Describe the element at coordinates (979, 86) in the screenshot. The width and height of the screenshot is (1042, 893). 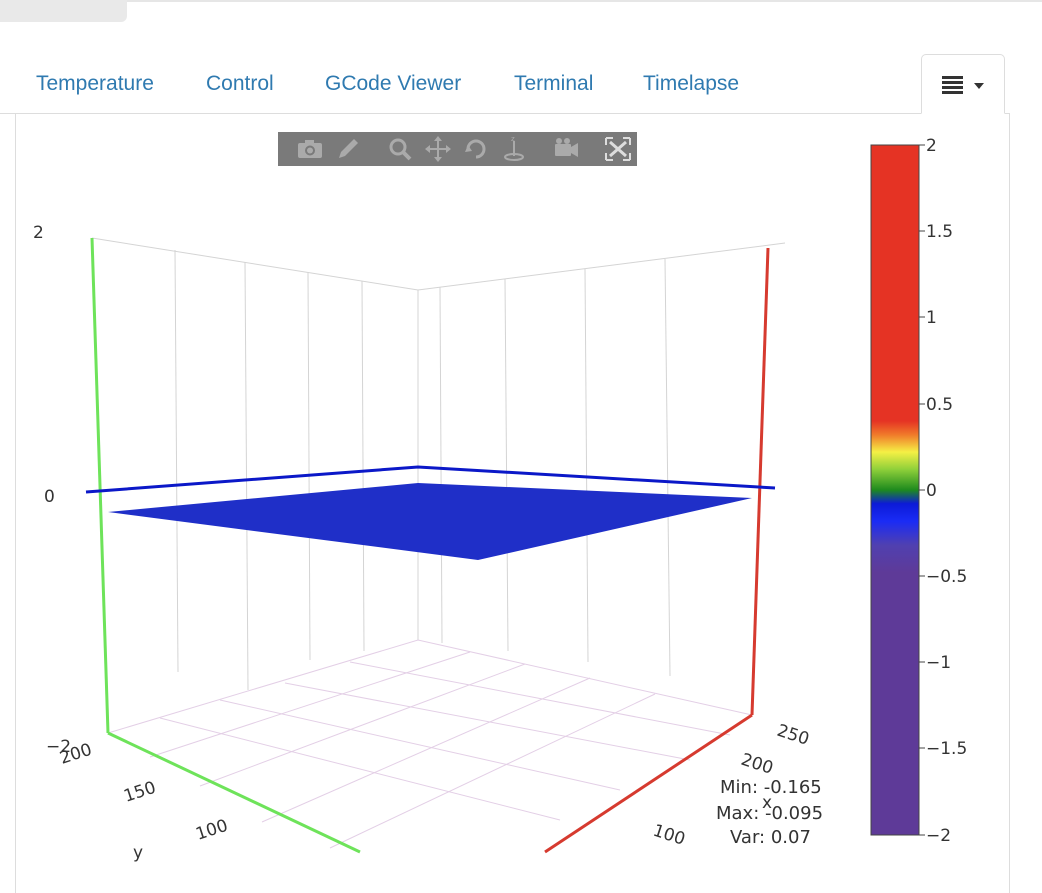
I see `caret-down-icon` at that location.